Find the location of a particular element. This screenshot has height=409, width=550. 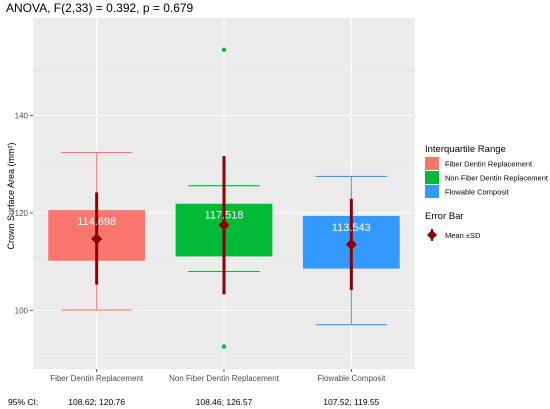

y-tick-label: 120 is located at coordinates (22, 213).